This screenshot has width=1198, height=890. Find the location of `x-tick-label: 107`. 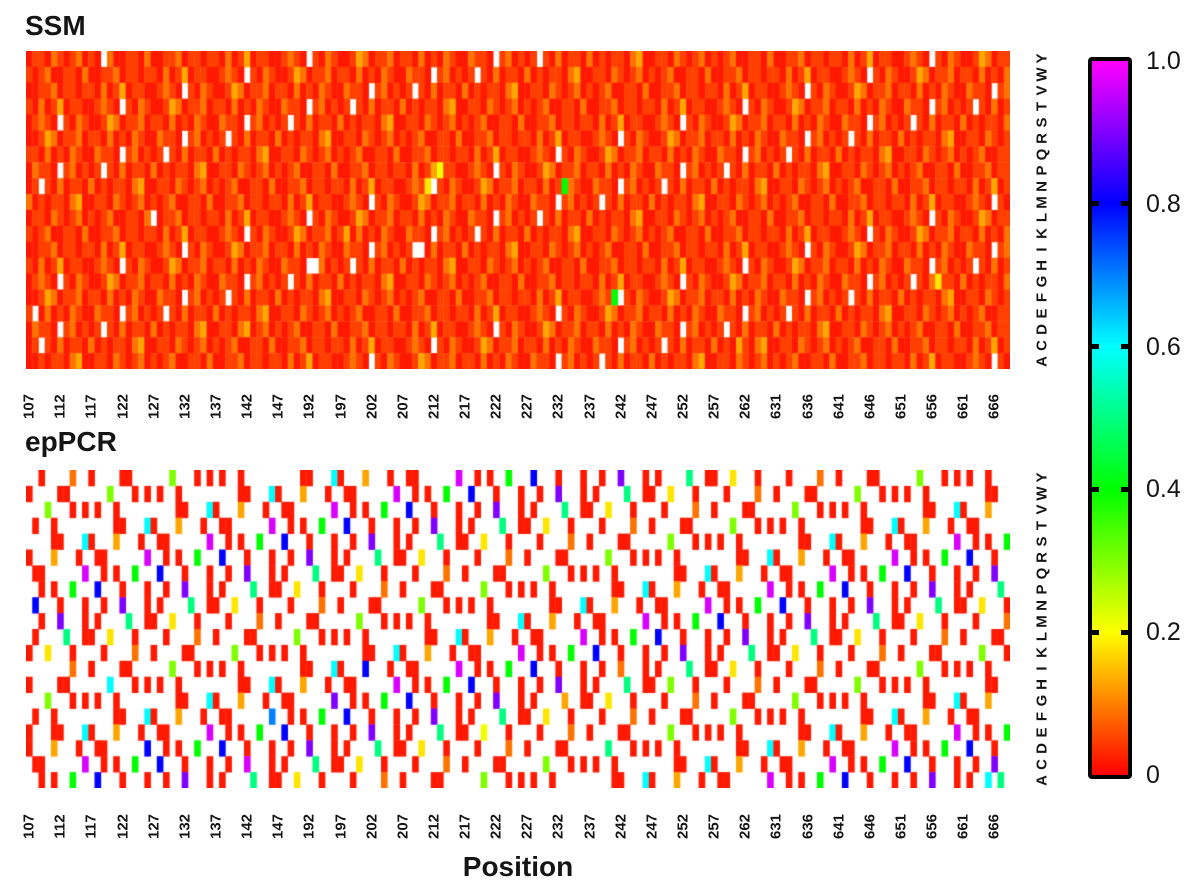

x-tick-label: 107 is located at coordinates (29, 826).